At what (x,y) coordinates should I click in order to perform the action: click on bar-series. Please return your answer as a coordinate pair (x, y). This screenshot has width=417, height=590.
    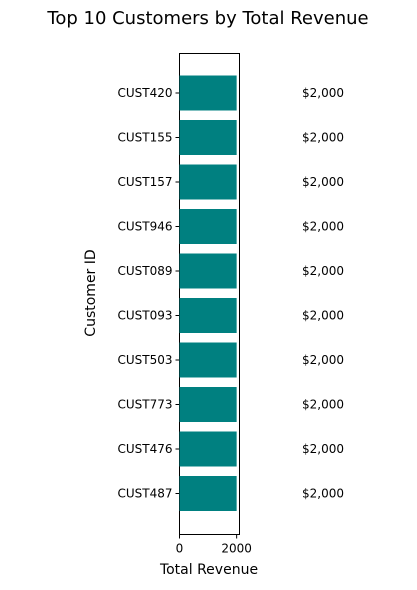
    Looking at the image, I should click on (208, 293).